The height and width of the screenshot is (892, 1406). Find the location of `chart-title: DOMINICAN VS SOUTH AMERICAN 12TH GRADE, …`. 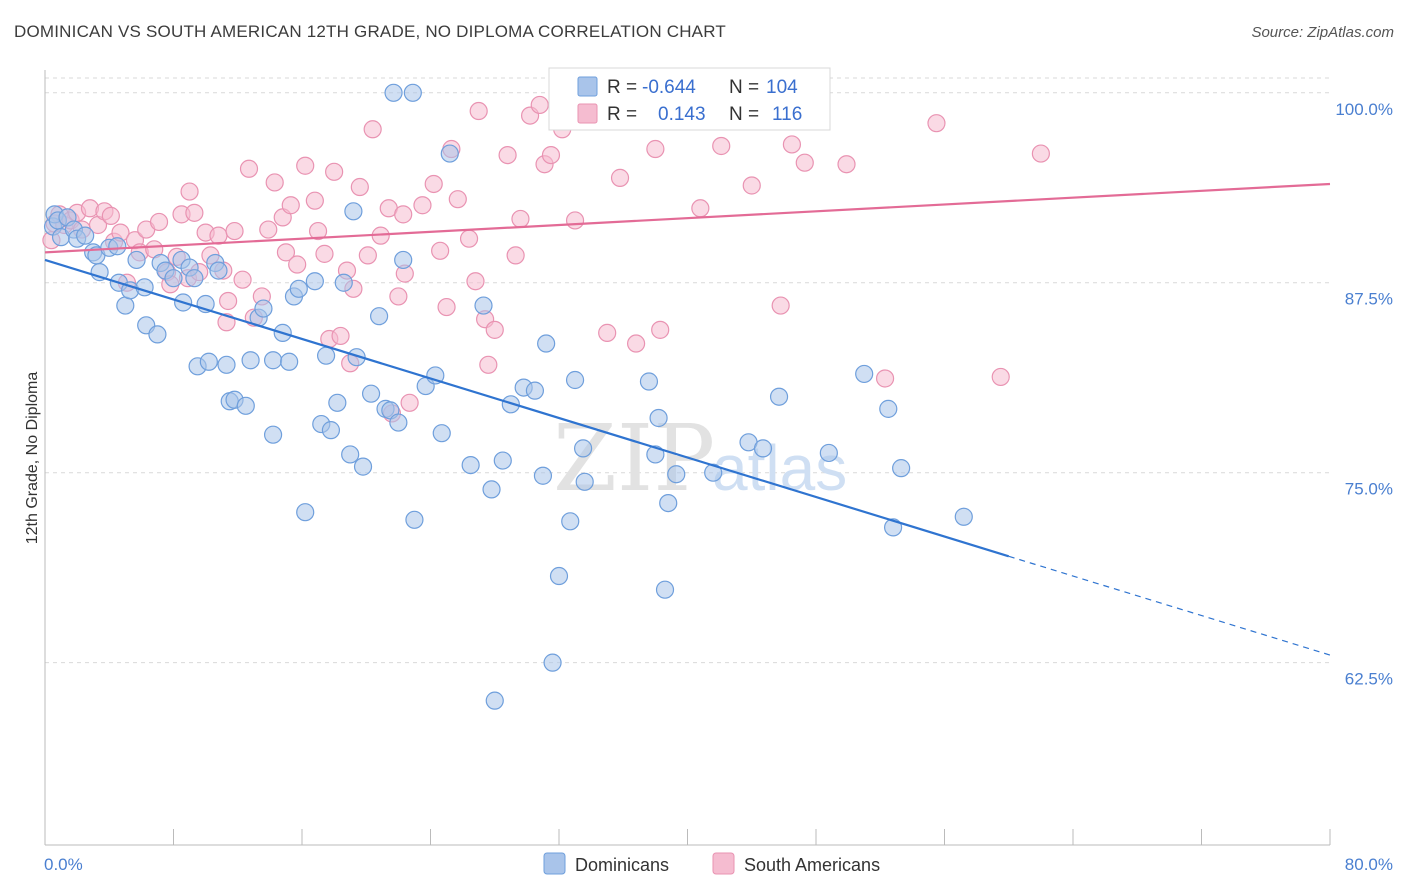

chart-title: DOMINICAN VS SOUTH AMERICAN 12TH GRADE, … is located at coordinates (370, 31).